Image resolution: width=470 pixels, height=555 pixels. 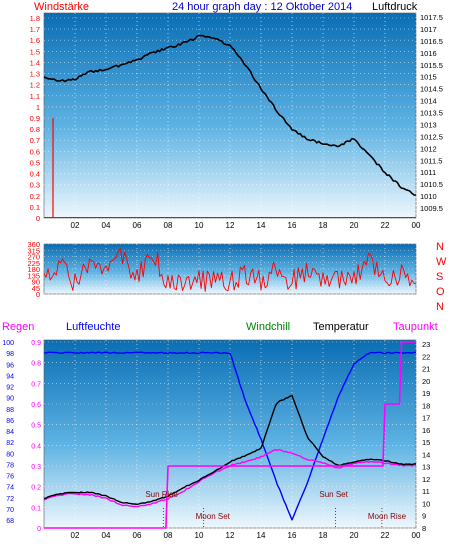 What do you see at coordinates (426, 491) in the screenshot?
I see `temperatur-tick-label: 11` at bounding box center [426, 491].